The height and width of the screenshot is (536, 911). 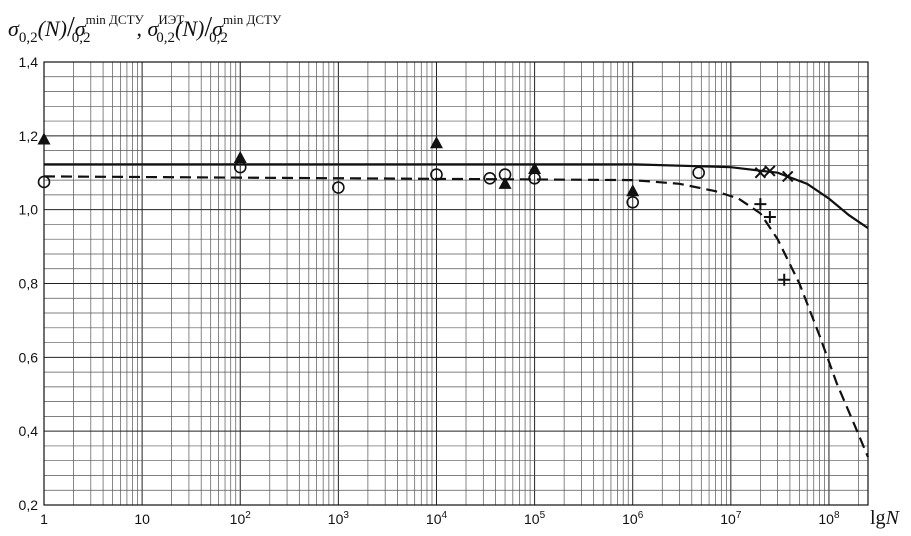 What do you see at coordinates (154, 28) in the screenshot?
I see `title-sigma-c: σ` at bounding box center [154, 28].